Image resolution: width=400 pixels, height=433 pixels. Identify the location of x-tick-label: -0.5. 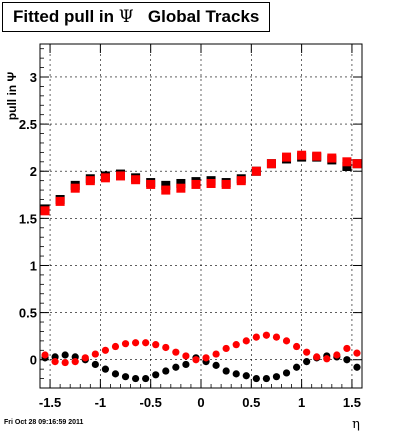
(150, 402).